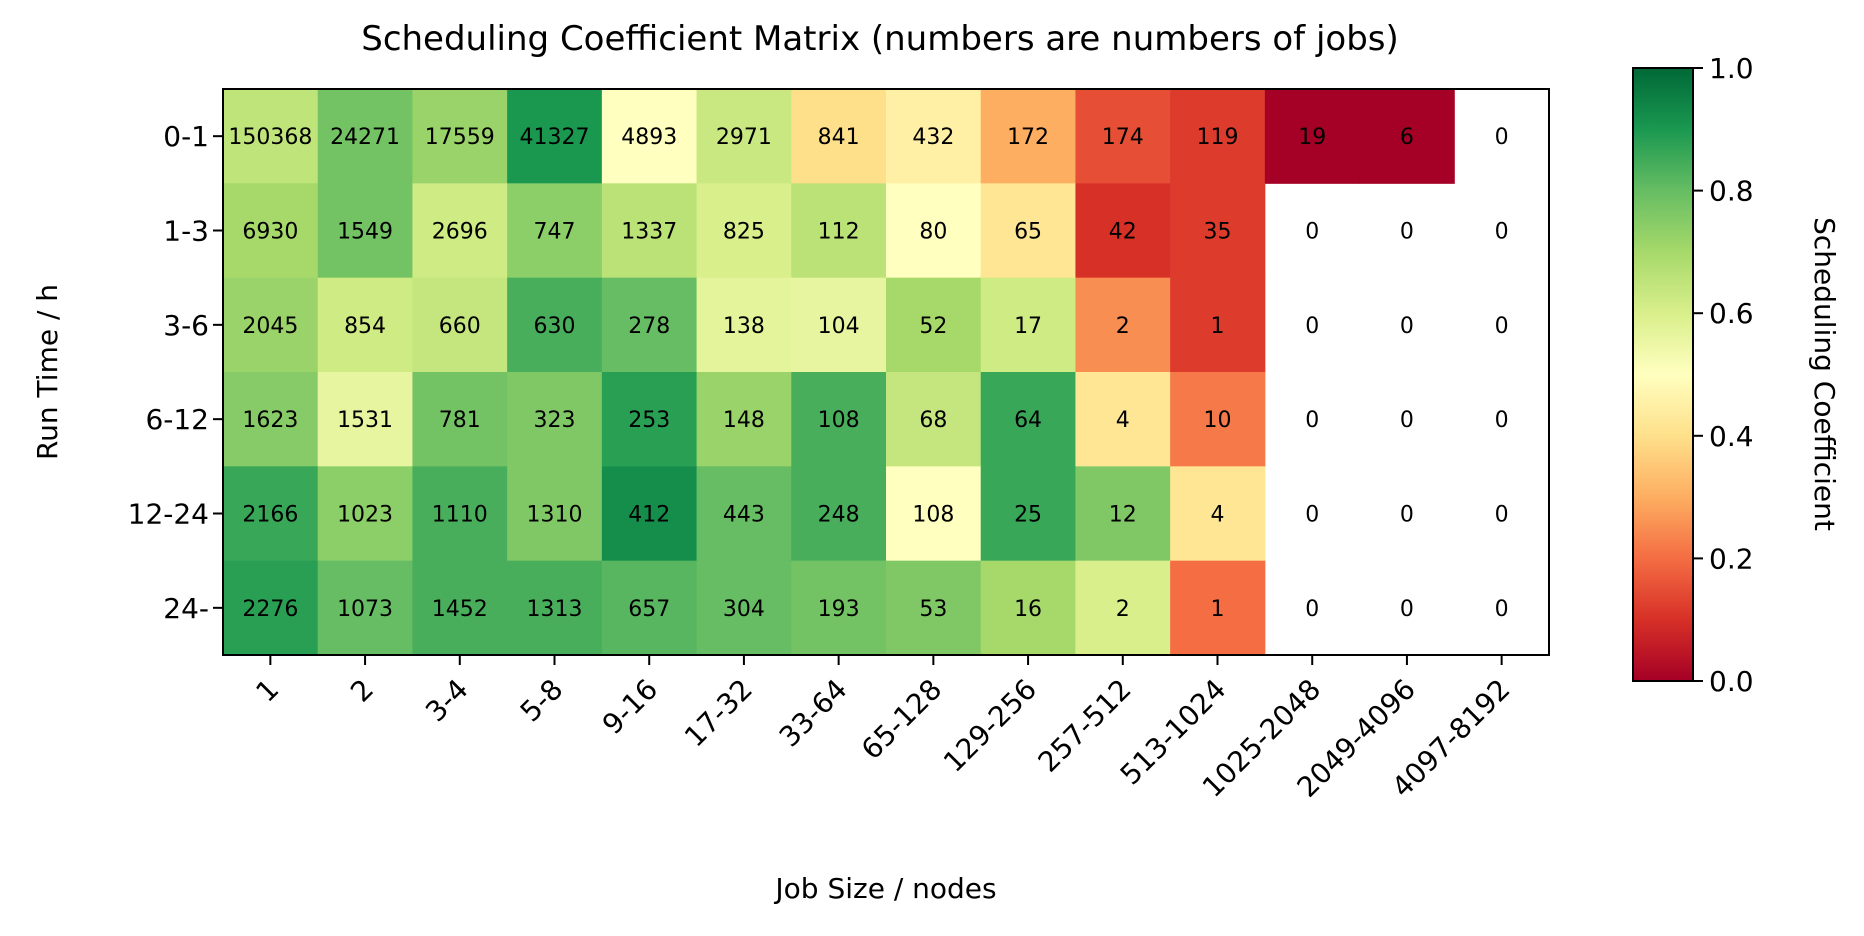 The height and width of the screenshot is (936, 1864). What do you see at coordinates (630, 707) in the screenshot?
I see `x-tick-label: 9-16` at bounding box center [630, 707].